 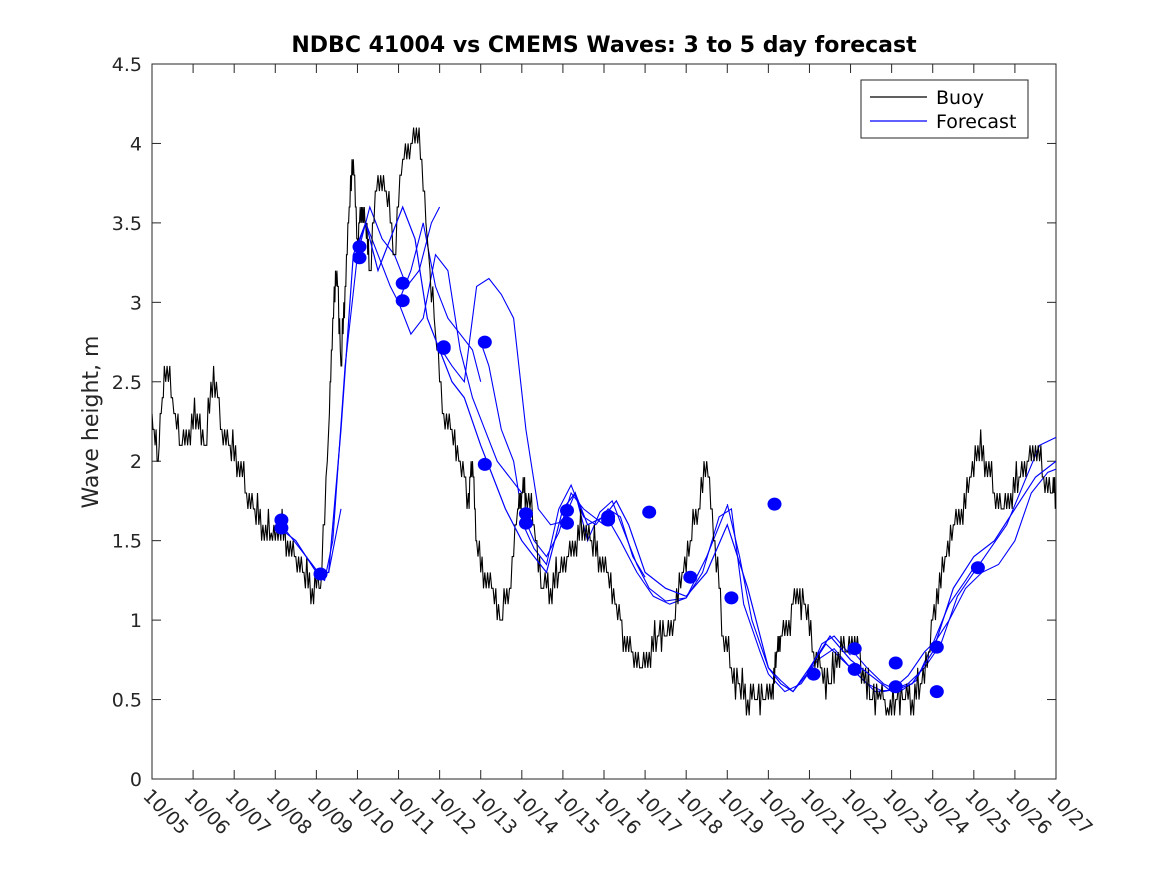 I want to click on x-tick-label: 10/26, so click(x=1028, y=812).